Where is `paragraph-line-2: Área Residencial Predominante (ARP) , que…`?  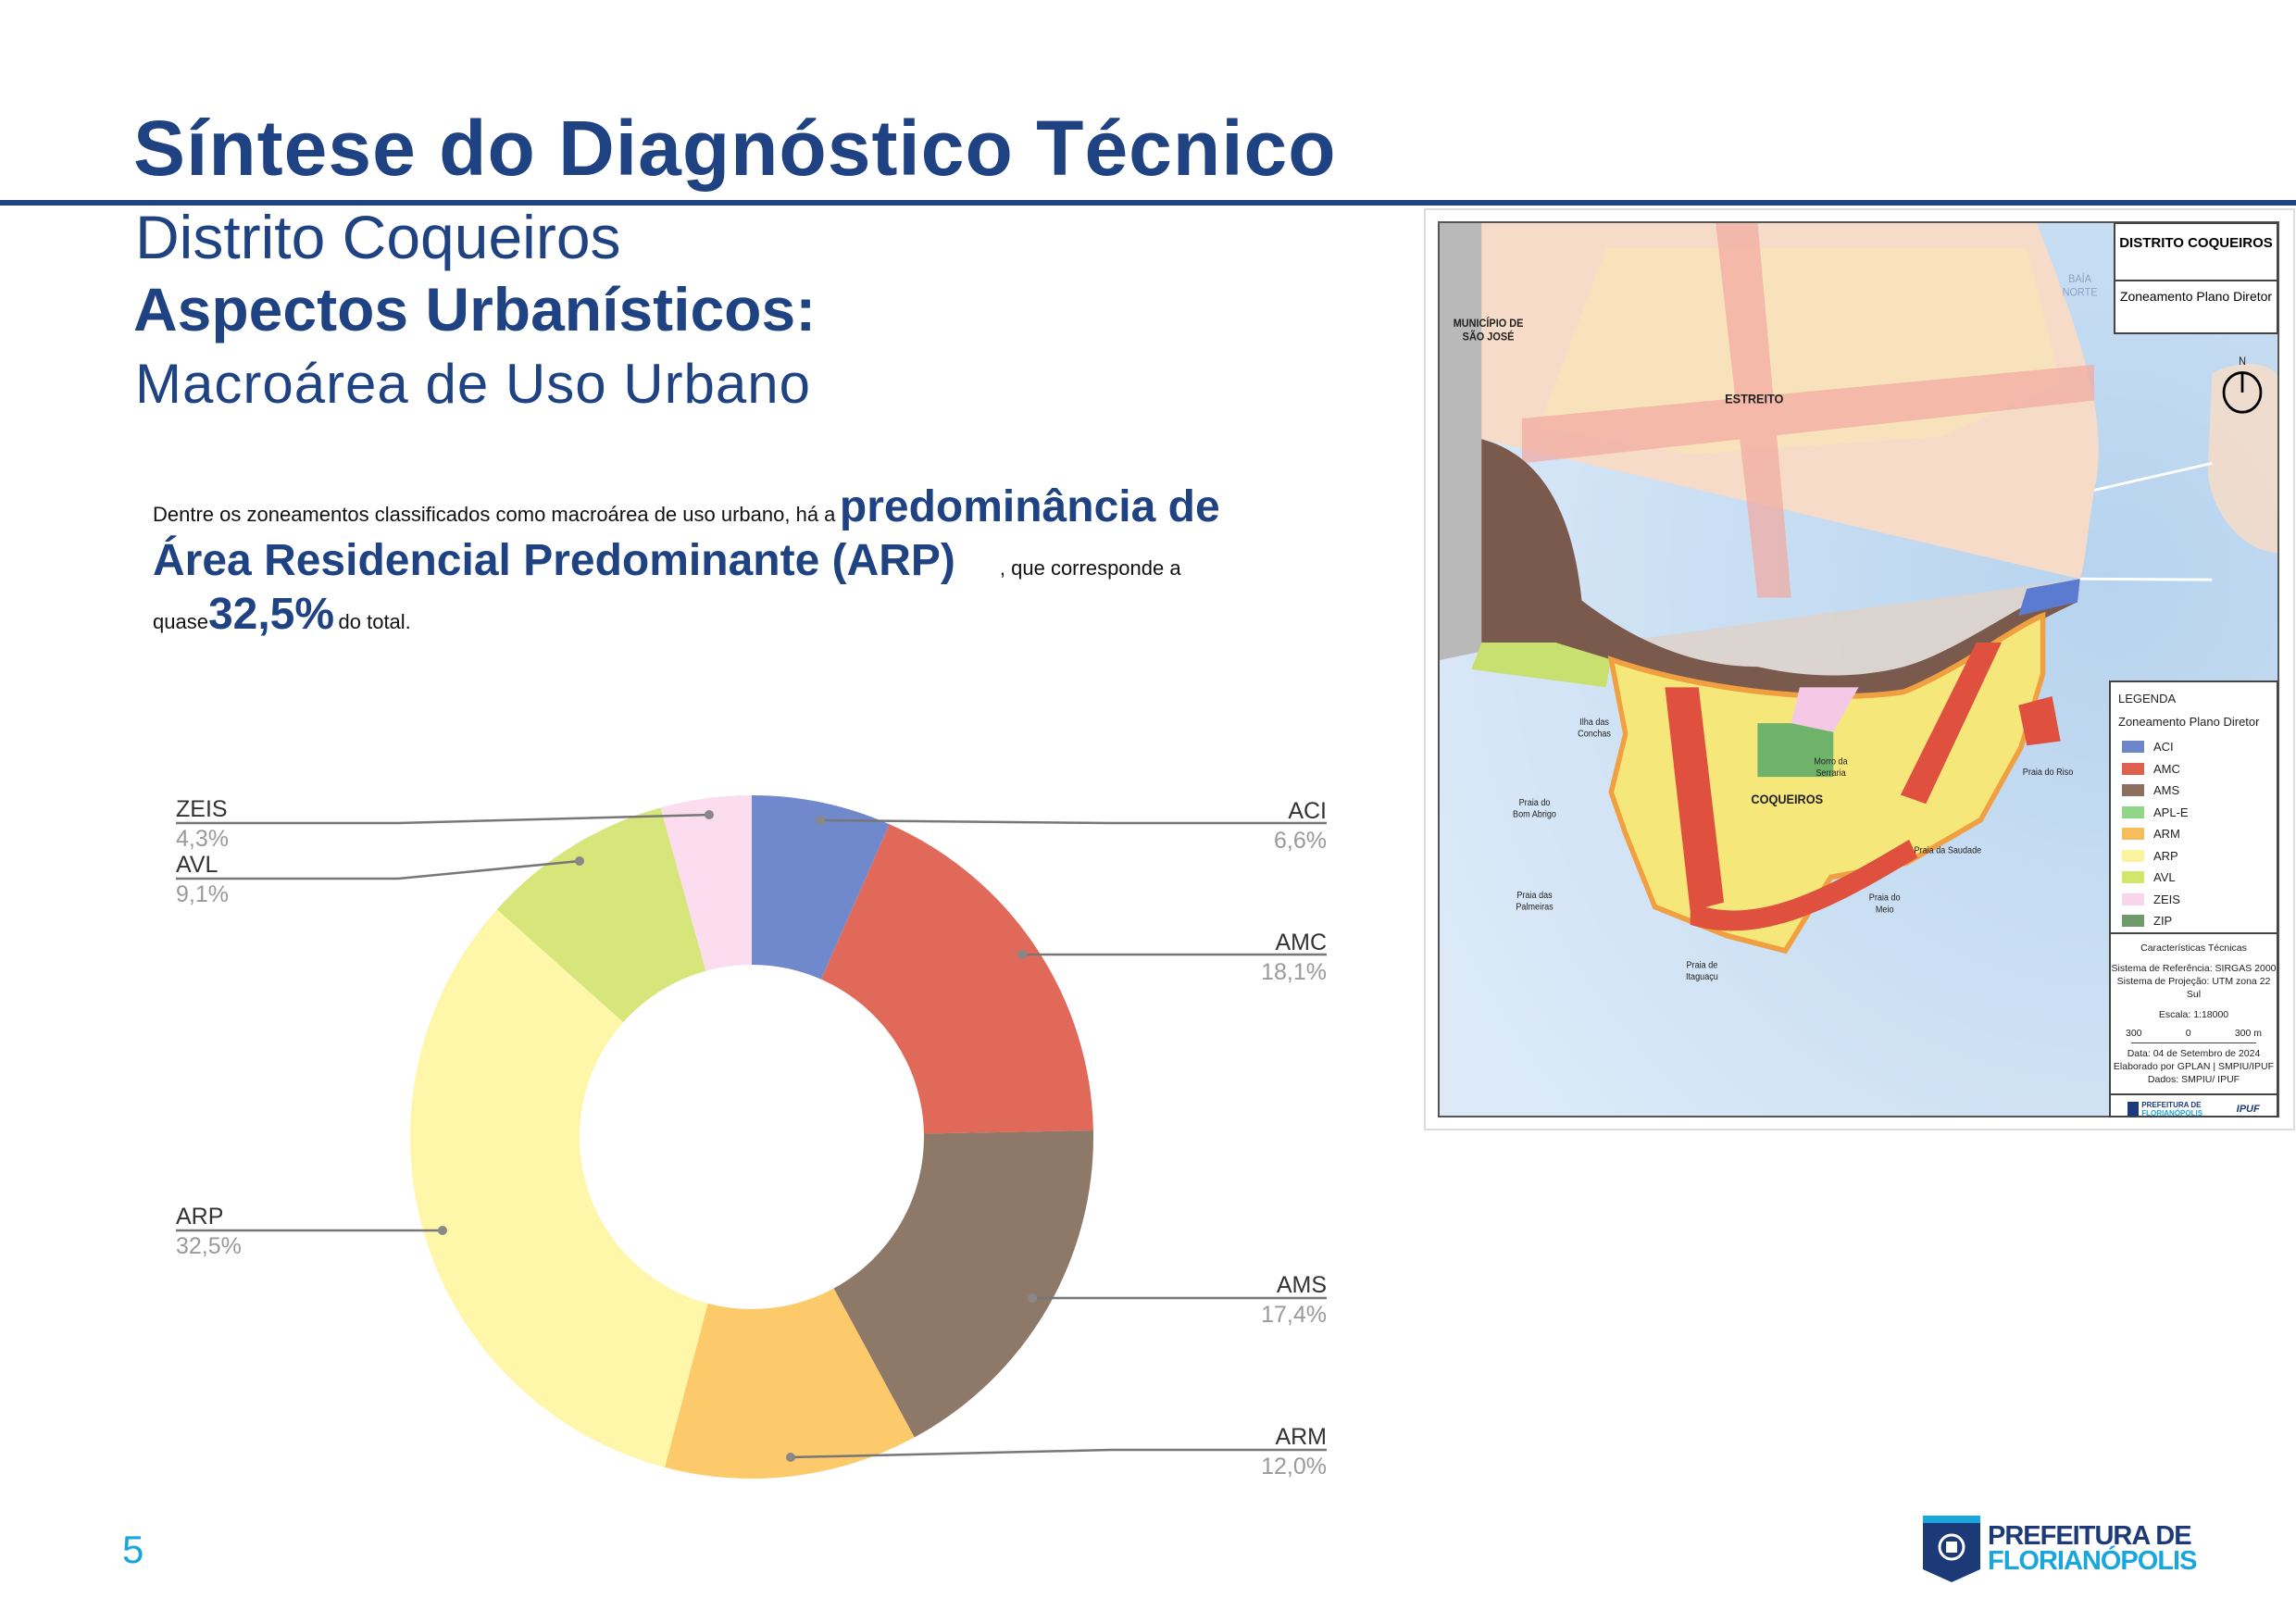
paragraph-line-2: Área Residencial Predominante (ARP) , que… is located at coordinates (667, 561).